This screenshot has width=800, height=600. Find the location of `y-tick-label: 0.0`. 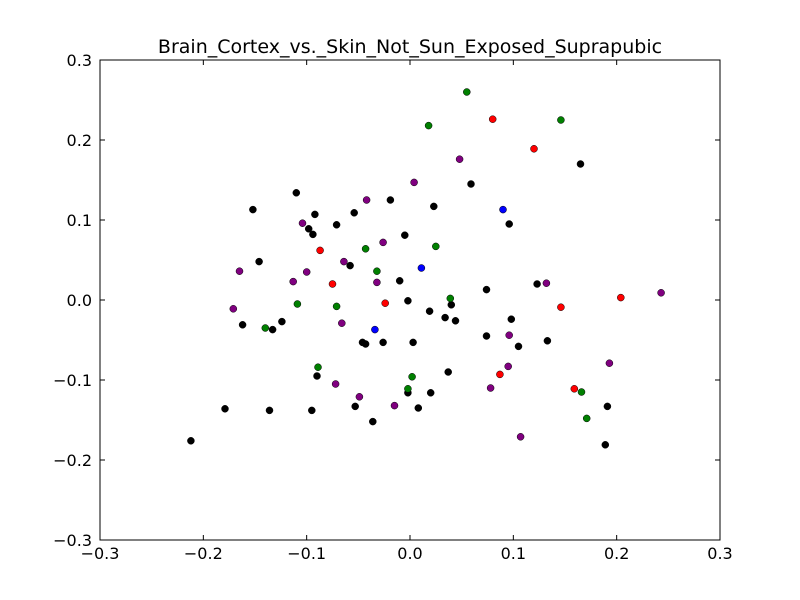

y-tick-label: 0.0 is located at coordinates (79, 300).